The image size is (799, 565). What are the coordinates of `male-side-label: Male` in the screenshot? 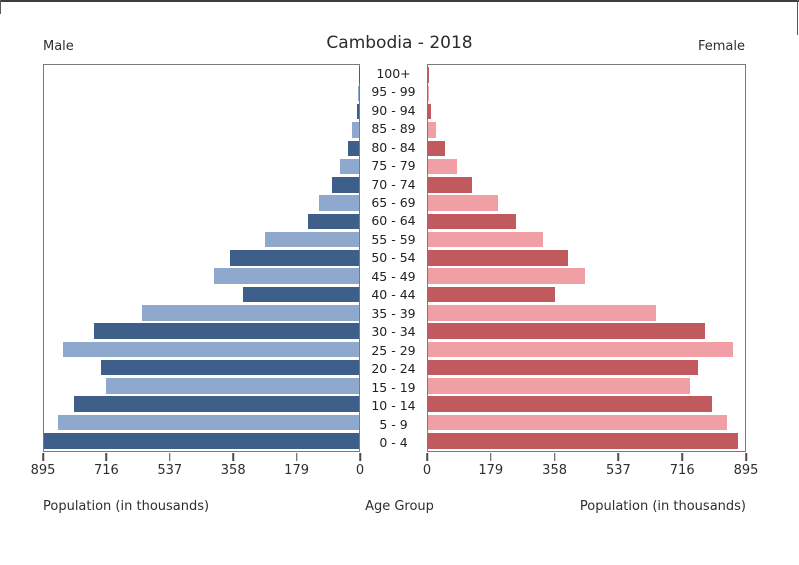 It's located at (58, 46).